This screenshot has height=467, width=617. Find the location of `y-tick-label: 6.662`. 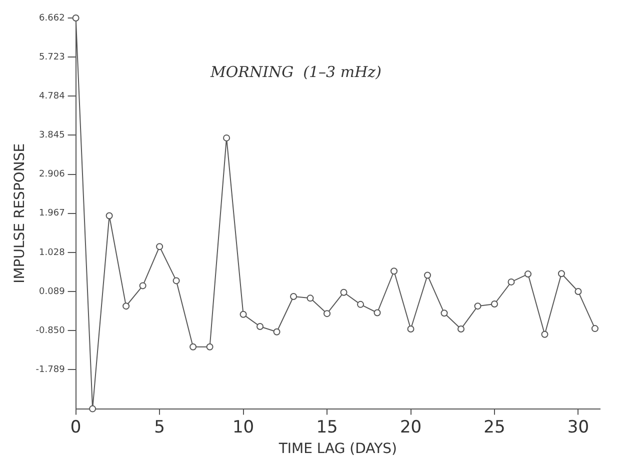

y-tick-label: 6.662 is located at coordinates (52, 18).